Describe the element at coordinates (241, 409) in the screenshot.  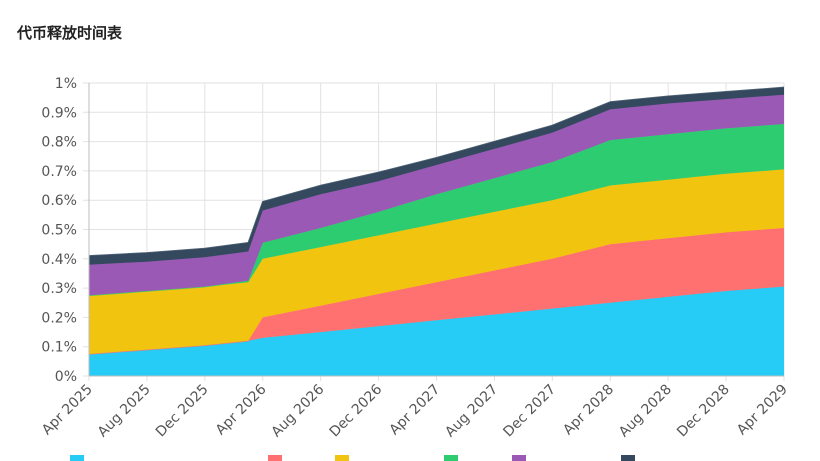
I see `x-tick-label: Apr 2026` at that location.